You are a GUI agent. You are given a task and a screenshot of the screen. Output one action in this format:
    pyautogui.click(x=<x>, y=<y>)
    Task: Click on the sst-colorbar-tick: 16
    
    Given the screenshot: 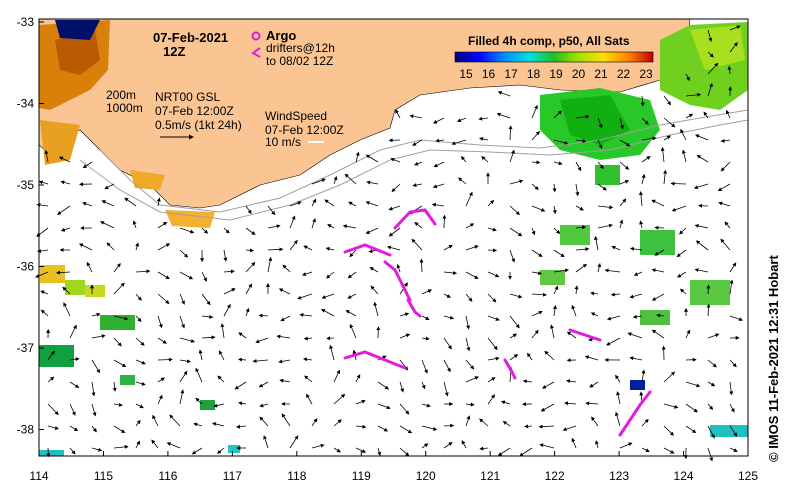 What is the action you would take?
    pyautogui.click(x=489, y=74)
    